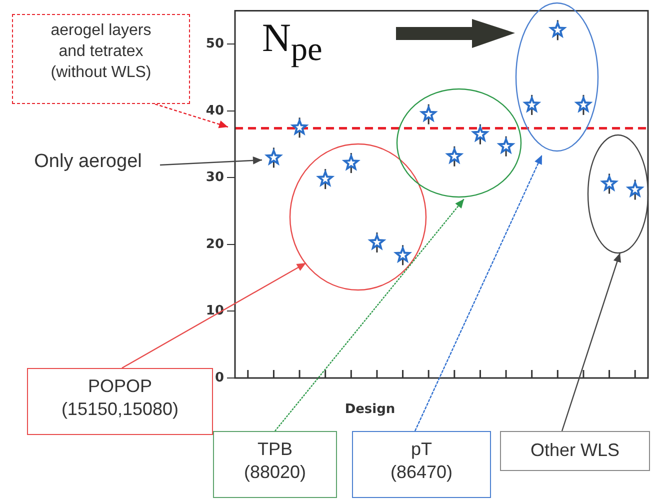 The height and width of the screenshot is (500, 658). Describe the element at coordinates (370, 410) in the screenshot. I see `x-axis-title: Design` at that location.